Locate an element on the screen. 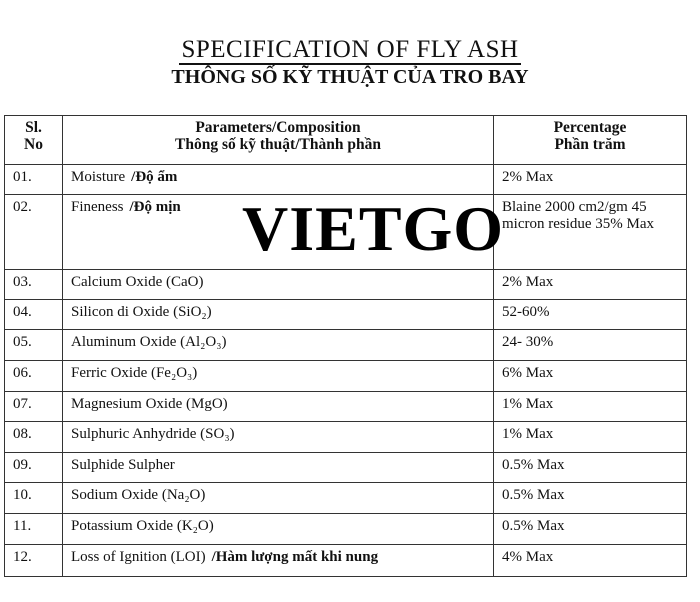 The width and height of the screenshot is (700, 602). document-title: SPECIFICATION OF FLY ASH is located at coordinates (350, 50).